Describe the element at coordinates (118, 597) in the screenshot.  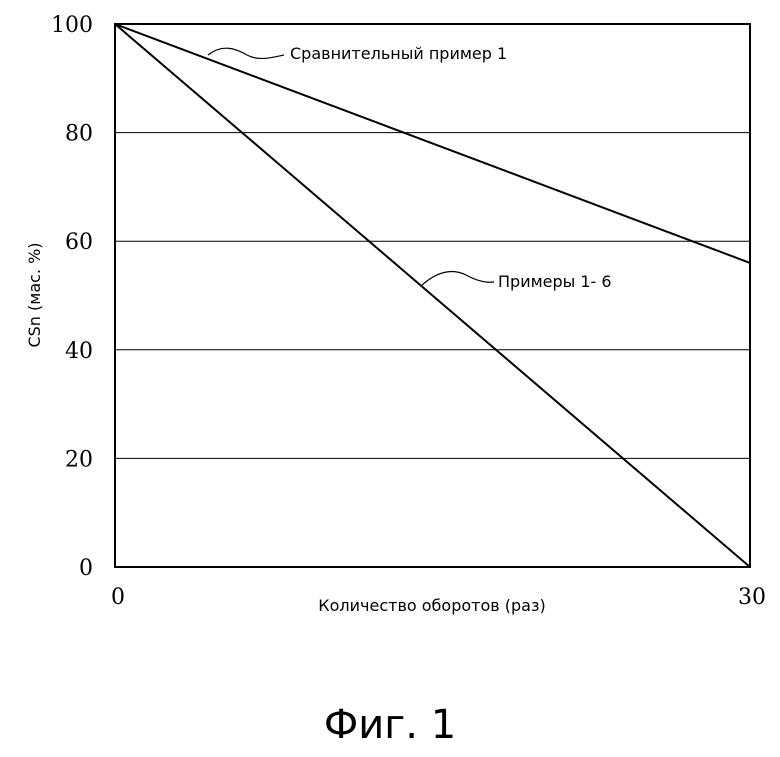
I see `x-tick-label-0: 0` at that location.